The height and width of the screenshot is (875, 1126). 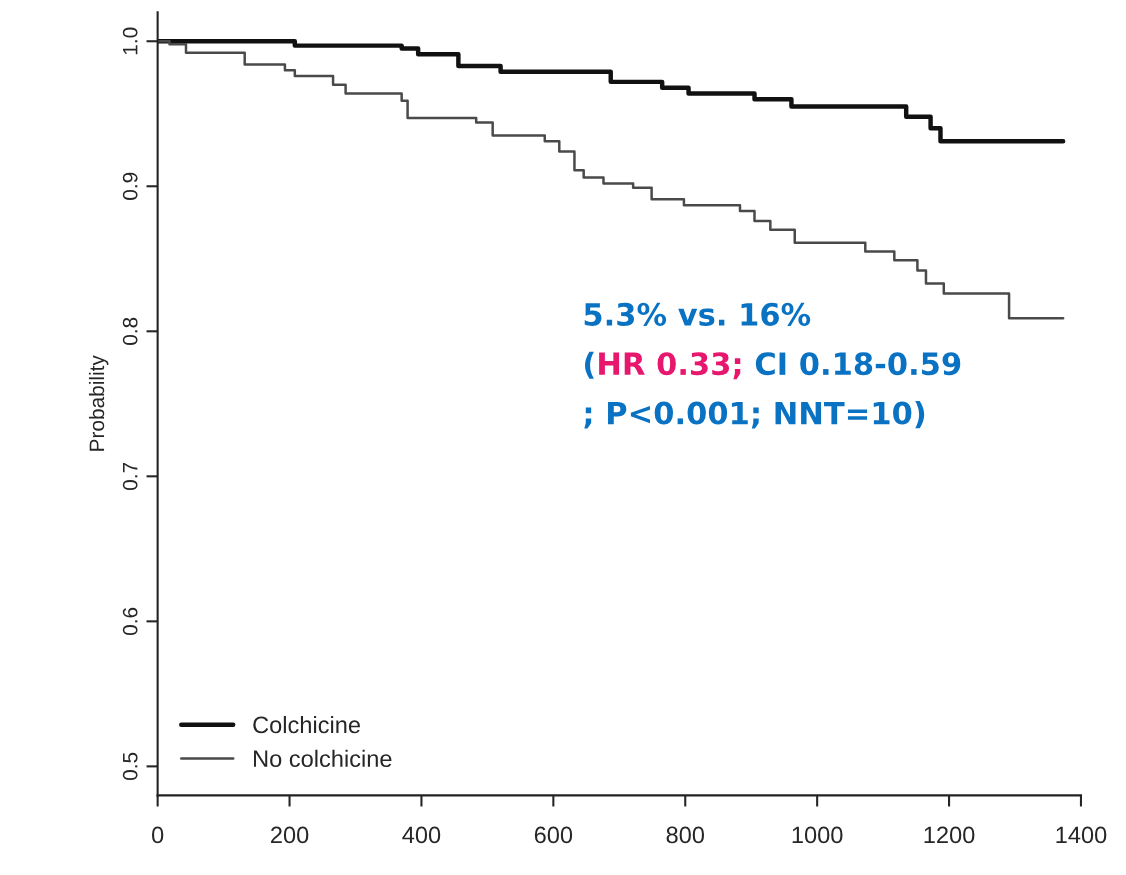 What do you see at coordinates (306, 724) in the screenshot?
I see `legend-label: Colchicine` at bounding box center [306, 724].